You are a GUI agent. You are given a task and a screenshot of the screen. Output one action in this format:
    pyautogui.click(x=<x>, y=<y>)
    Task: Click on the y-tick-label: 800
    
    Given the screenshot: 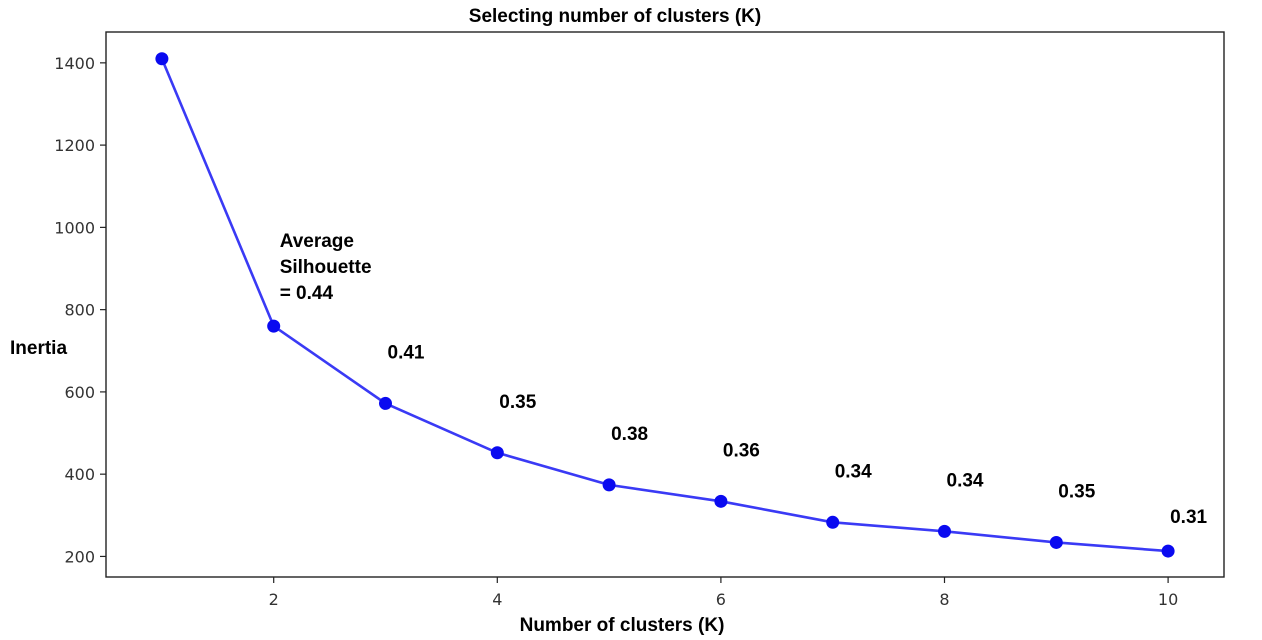 What is the action you would take?
    pyautogui.click(x=79, y=310)
    